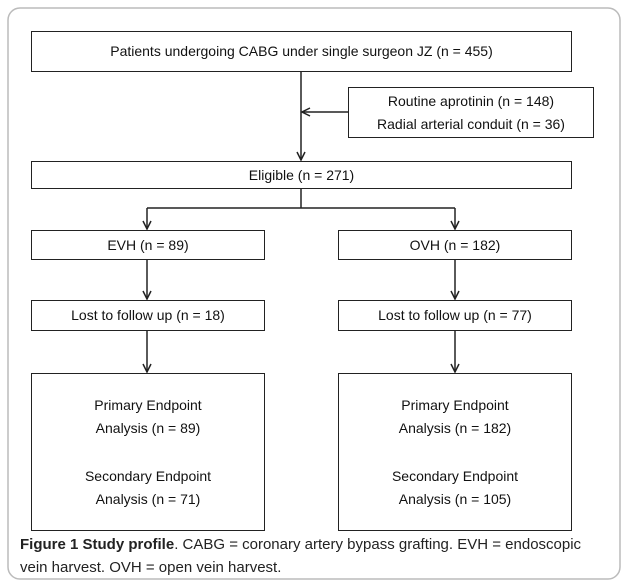 The image size is (628, 587). I want to click on node-text: Analysis (n = 105), so click(455, 498).